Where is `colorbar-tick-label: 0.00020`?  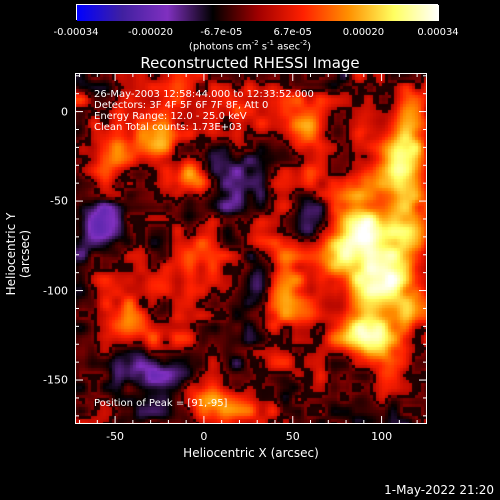
colorbar-tick-label: 0.00020 is located at coordinates (363, 32).